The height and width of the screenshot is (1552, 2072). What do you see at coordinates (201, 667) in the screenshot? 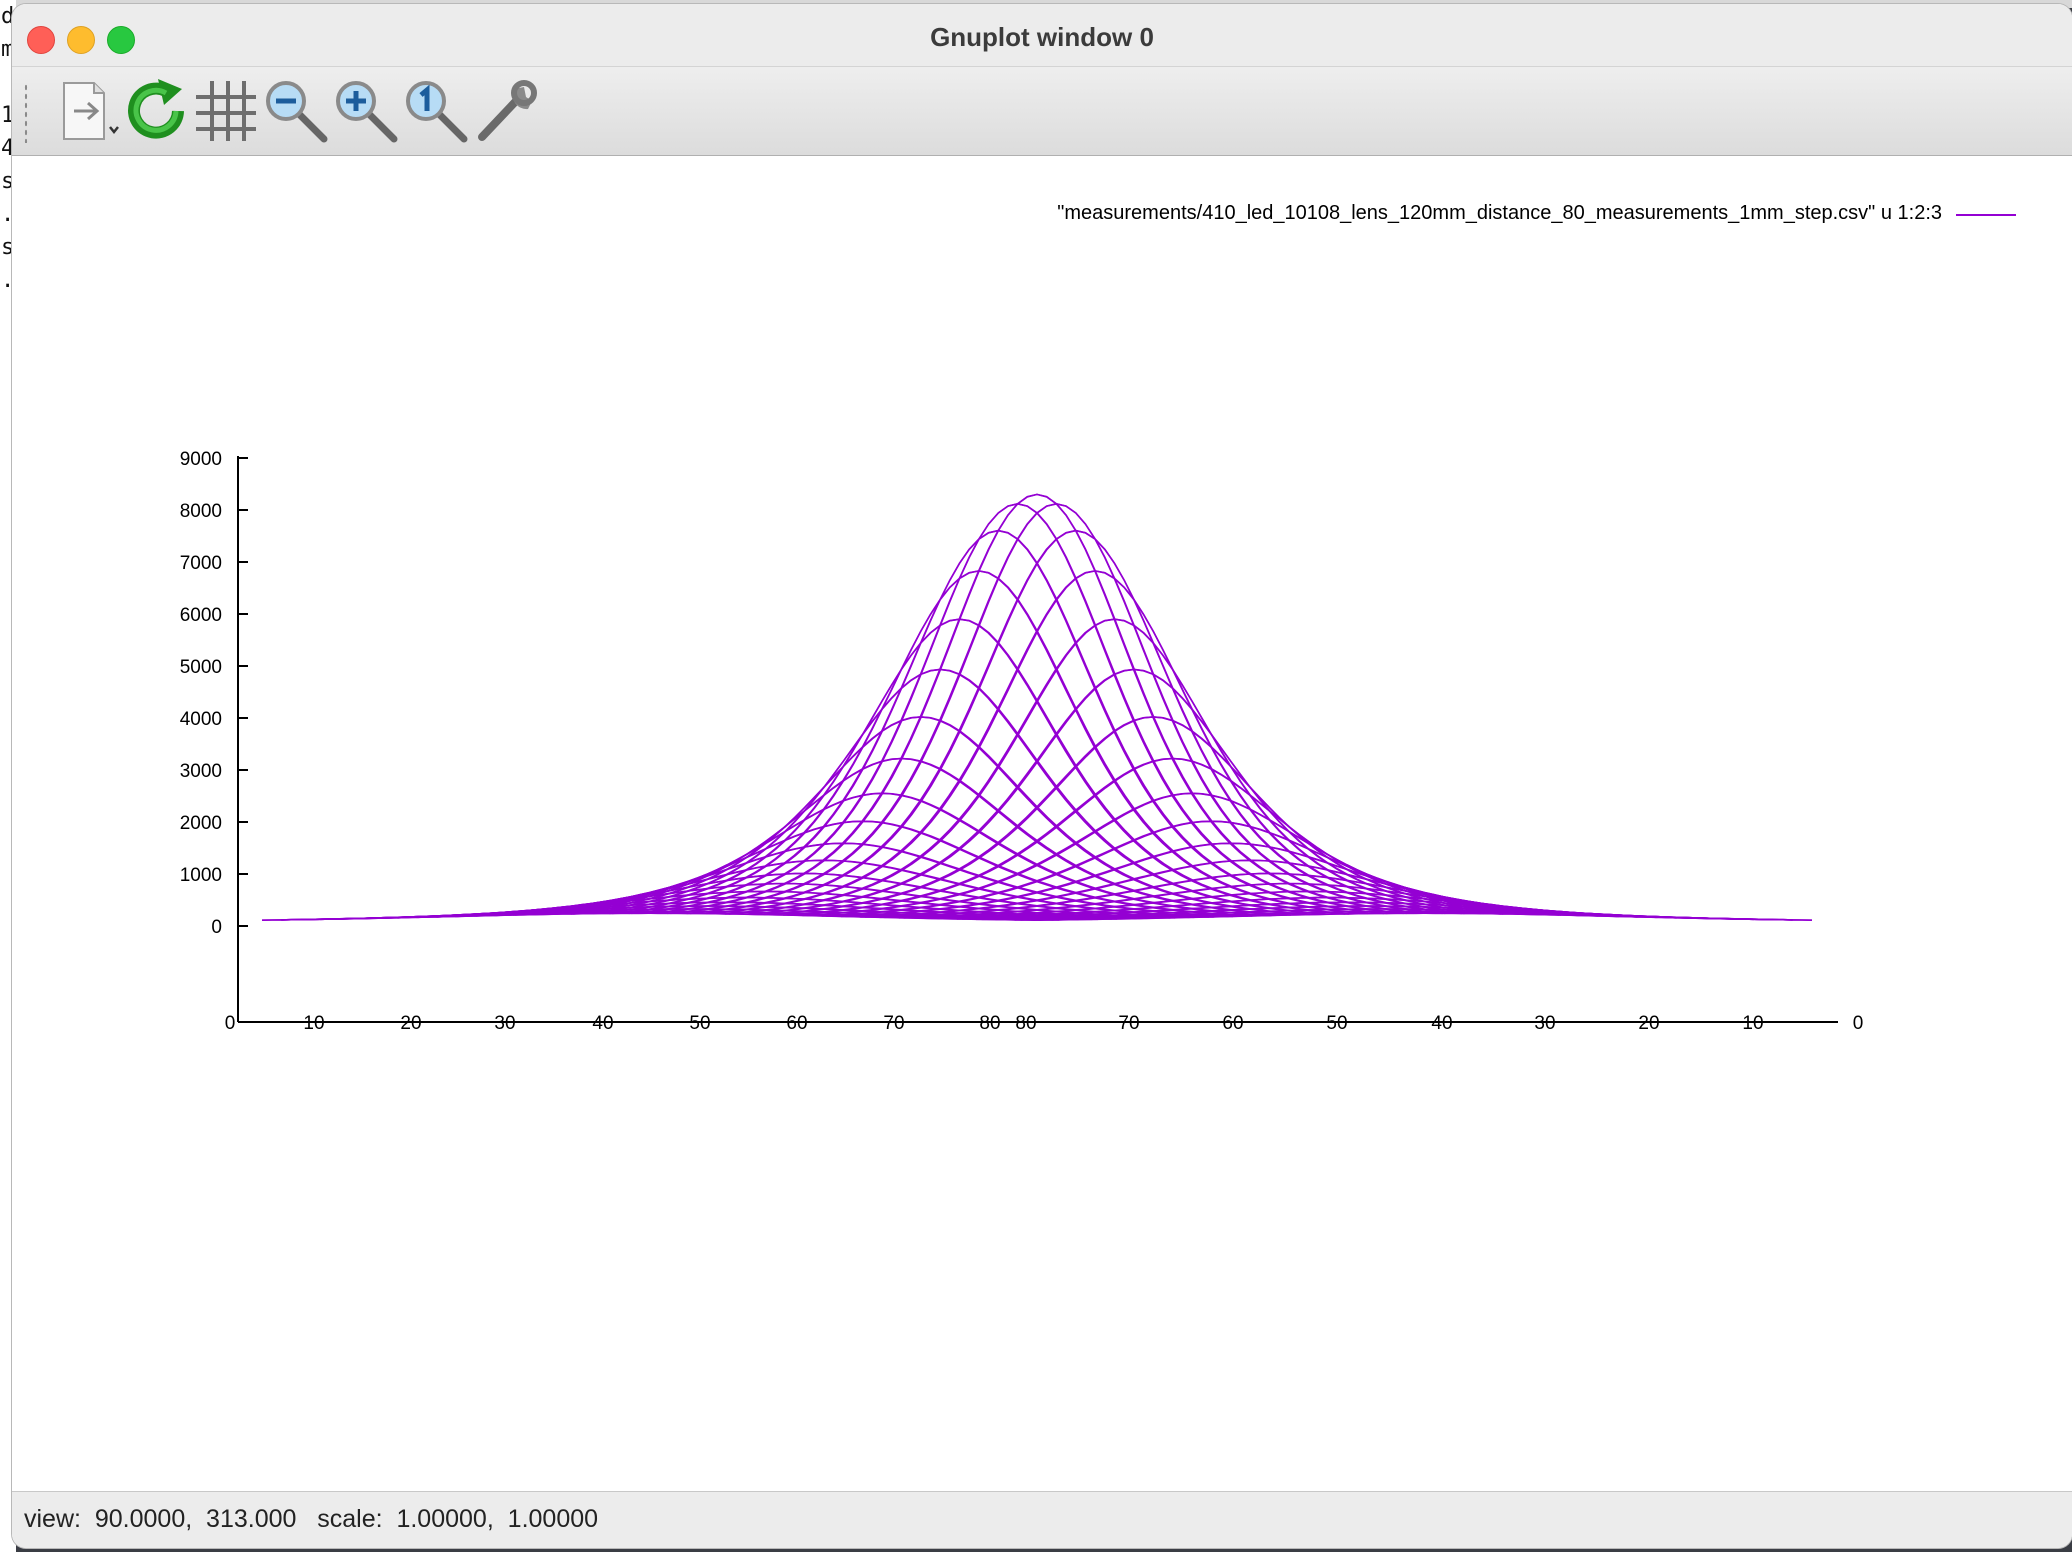
I see `z-tick-label: 5000` at bounding box center [201, 667].